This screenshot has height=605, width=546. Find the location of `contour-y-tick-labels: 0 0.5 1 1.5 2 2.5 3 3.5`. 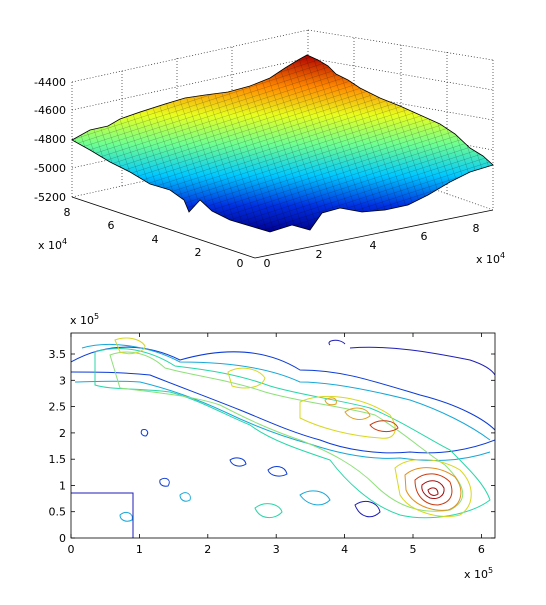

contour-y-tick-labels: 0 0.5 1 1.5 2 2.5 3 3.5 is located at coordinates (58, 446).